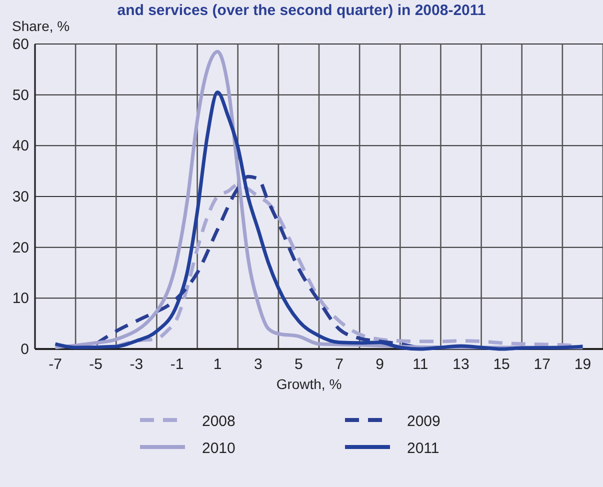  What do you see at coordinates (423, 421) in the screenshot?
I see `legend-label: 2009` at bounding box center [423, 421].